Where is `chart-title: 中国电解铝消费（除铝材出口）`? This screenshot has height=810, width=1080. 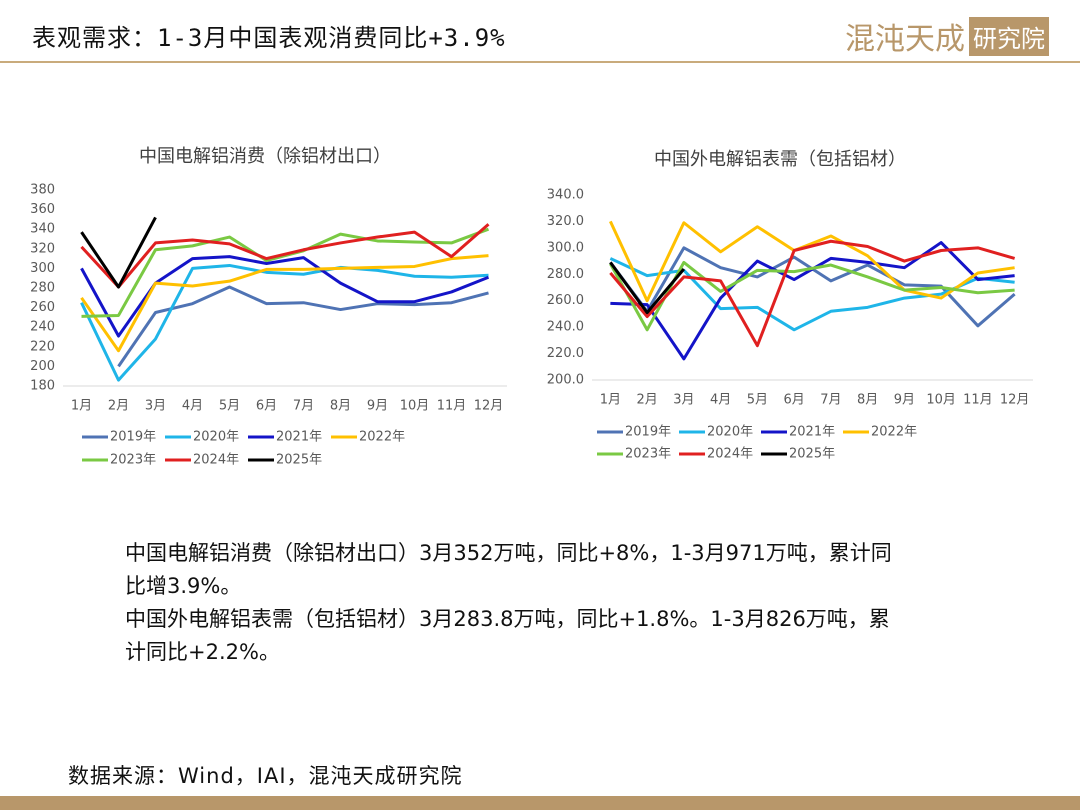
chart-title: 中国电解铝消费（除铝材出口） is located at coordinates (265, 156).